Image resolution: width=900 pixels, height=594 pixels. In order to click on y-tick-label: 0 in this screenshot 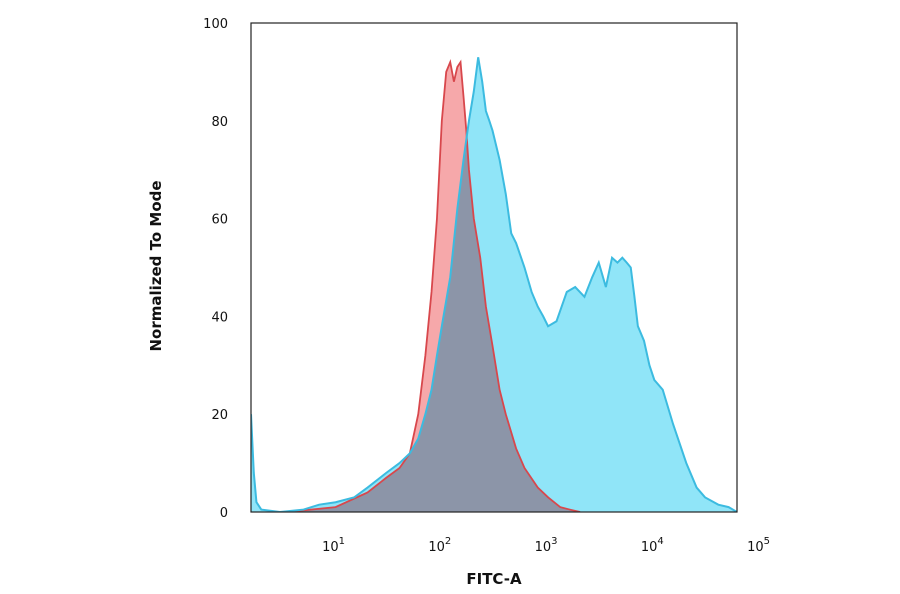, I will do `click(224, 513)`.